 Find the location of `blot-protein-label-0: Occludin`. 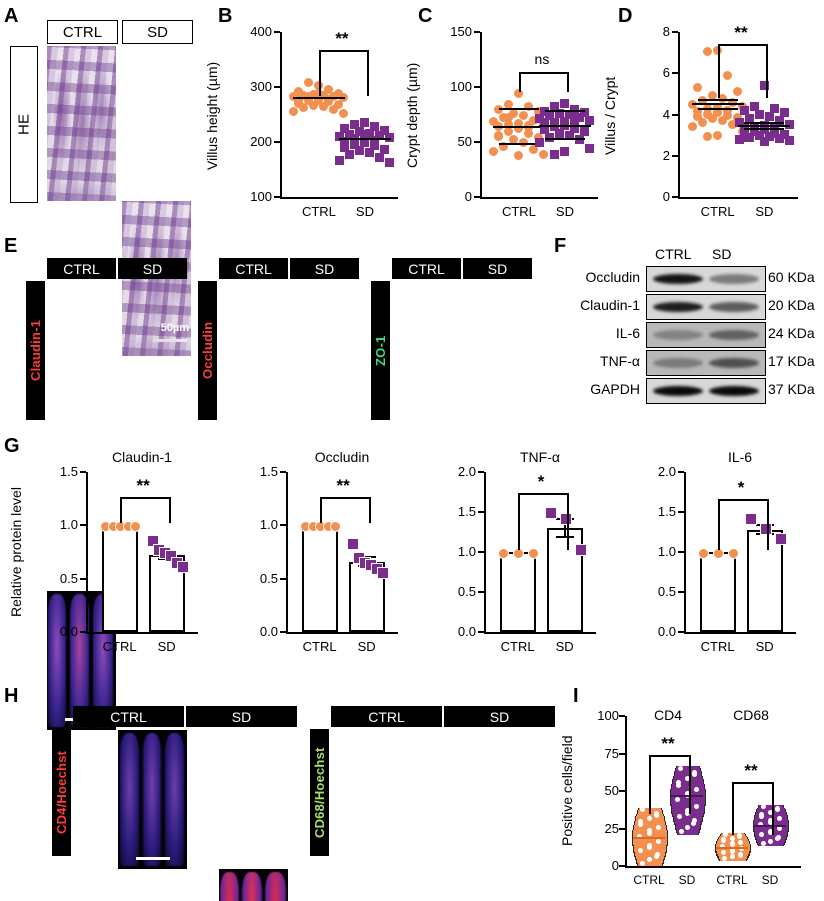

blot-protein-label-0: Occludin is located at coordinates (612, 277).